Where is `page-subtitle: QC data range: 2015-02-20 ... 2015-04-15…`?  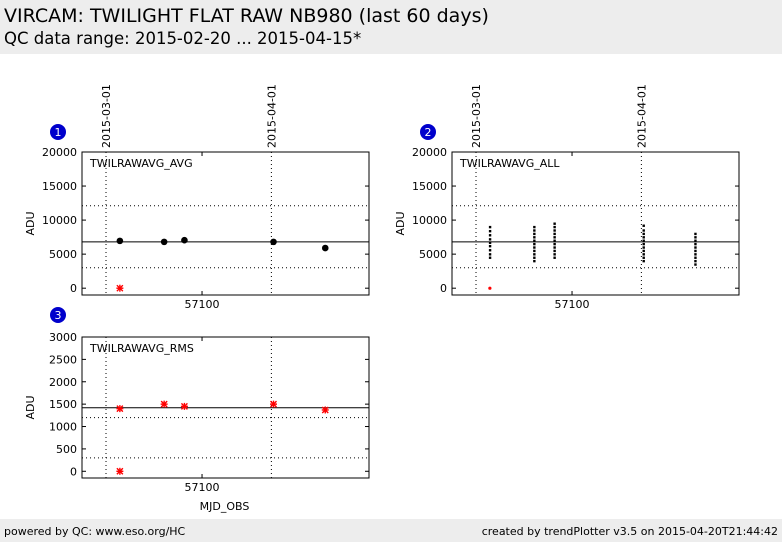 page-subtitle: QC data range: 2015-02-20 ... 2015-04-15… is located at coordinates (183, 38).